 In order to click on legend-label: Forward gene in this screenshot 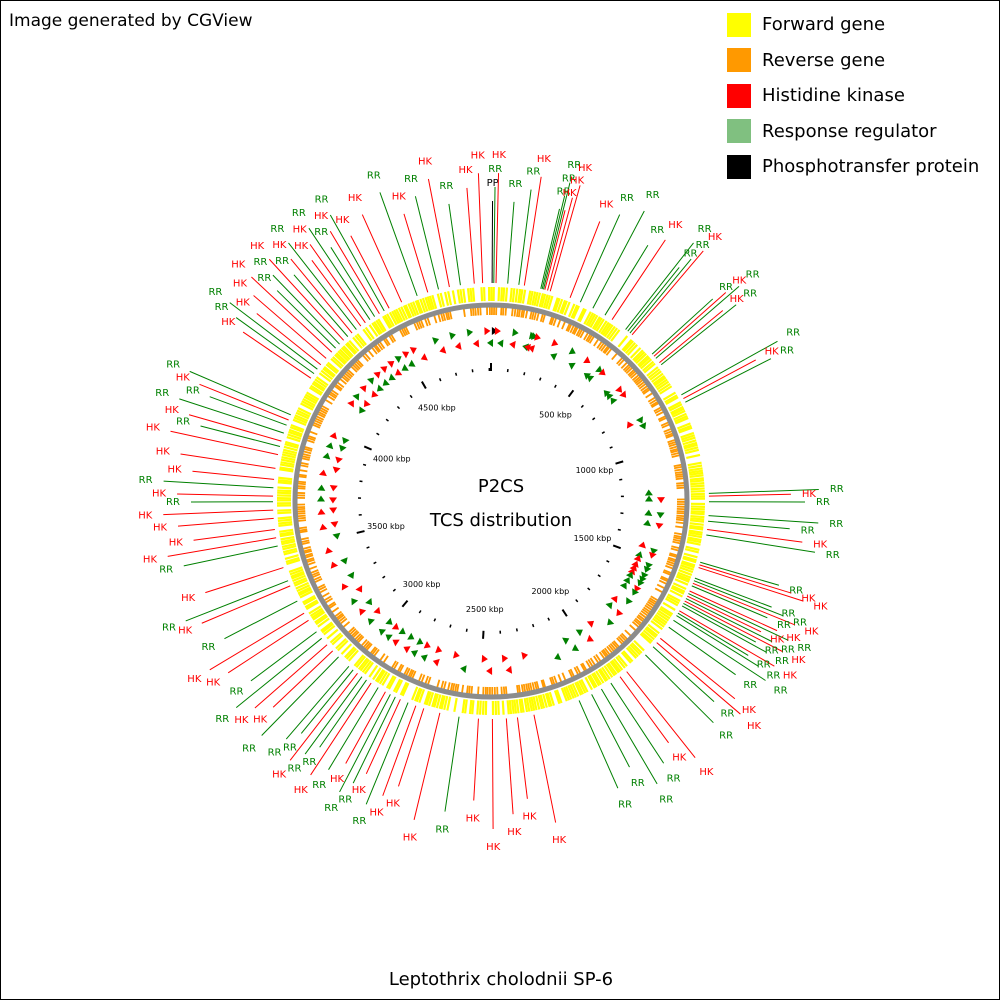, I will do `click(824, 25)`.